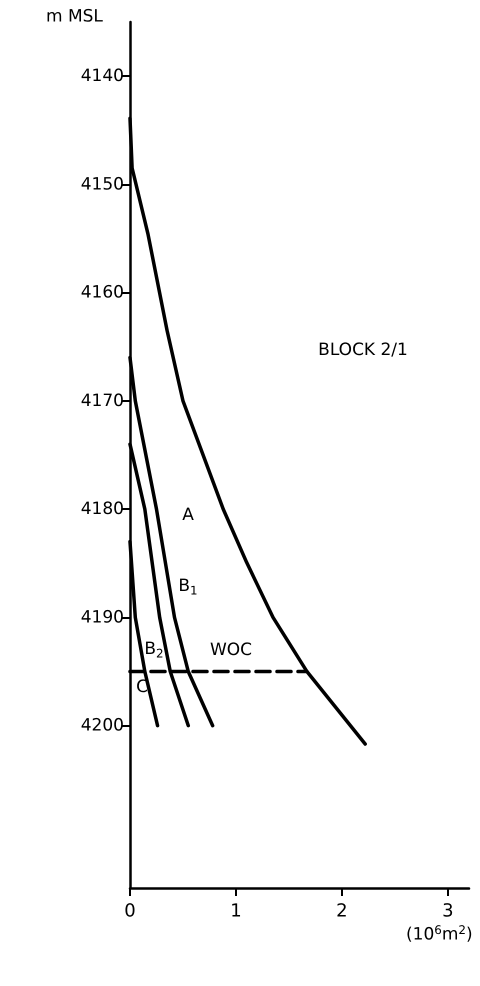 The height and width of the screenshot is (986, 480). I want to click on annotation: WOC, so click(231, 650).